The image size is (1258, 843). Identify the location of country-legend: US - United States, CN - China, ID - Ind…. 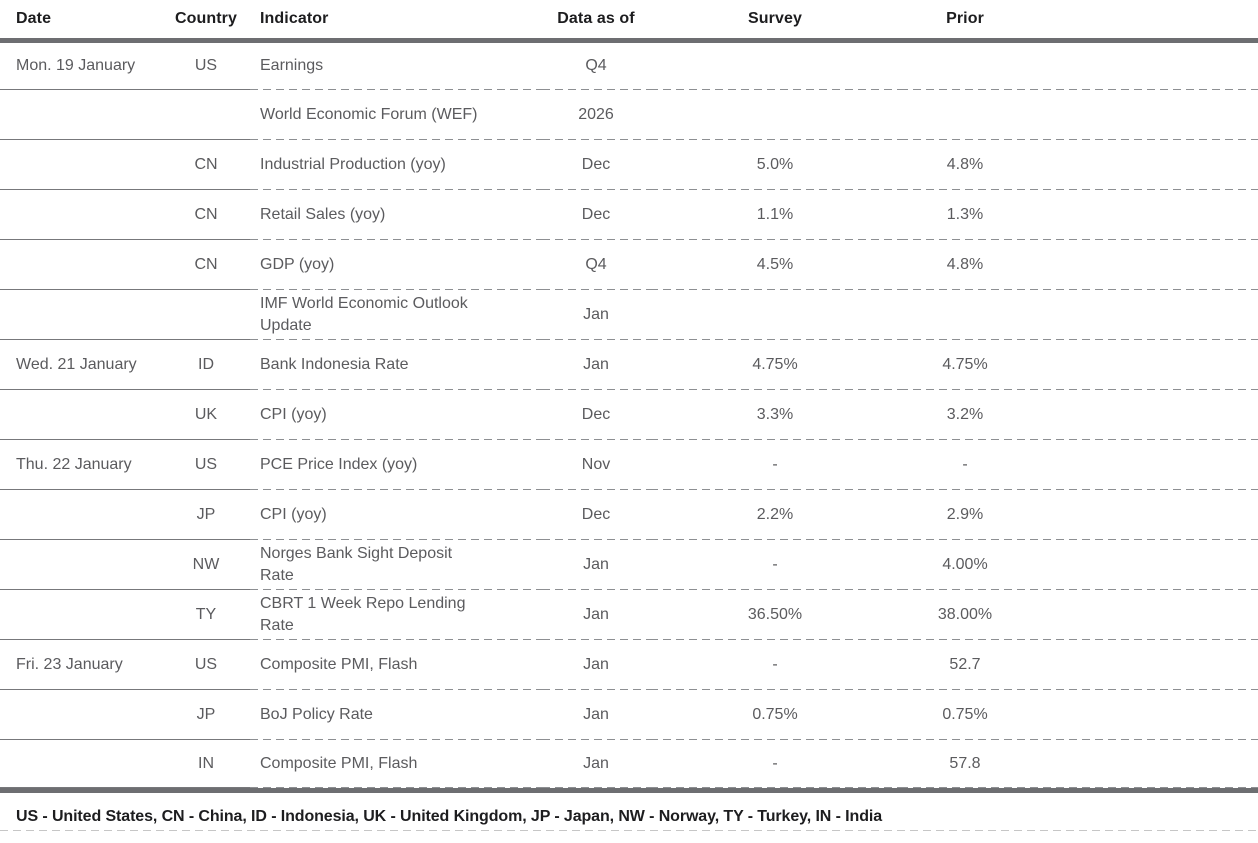
(449, 816).